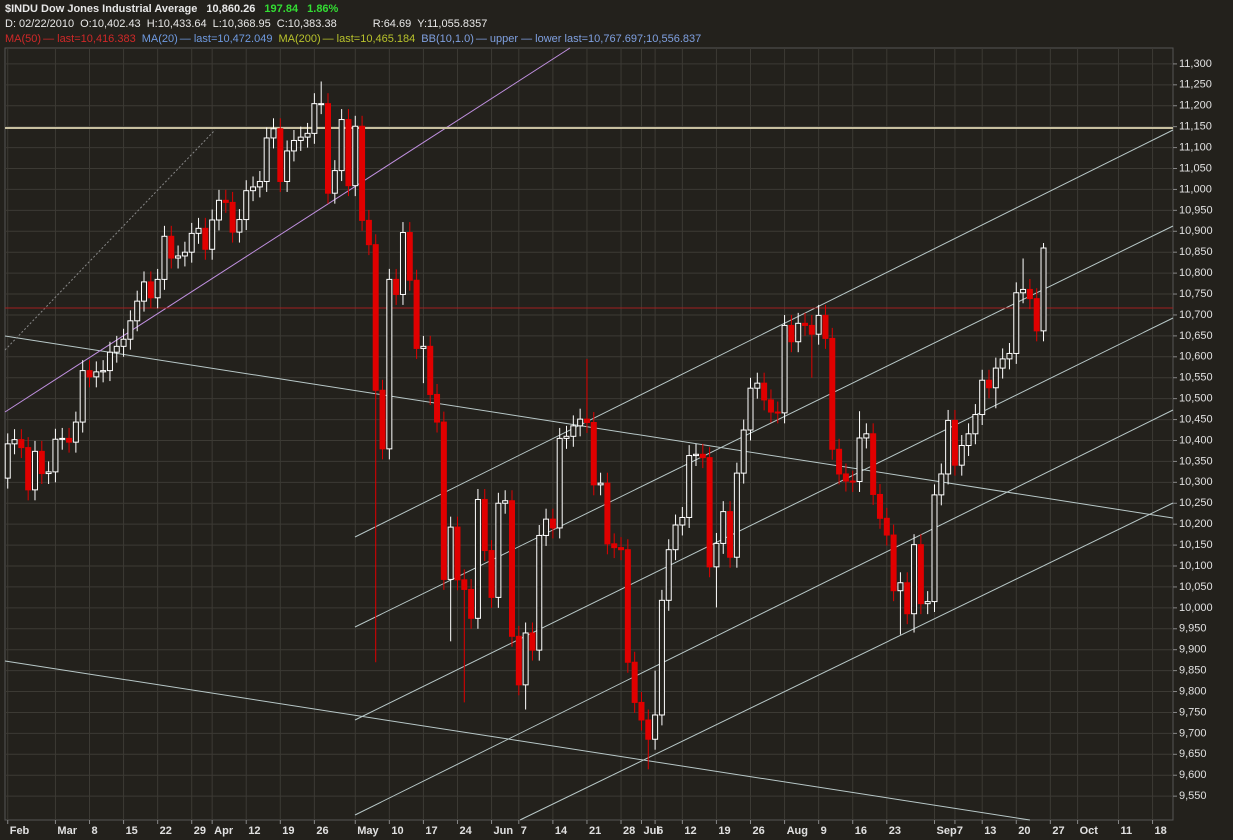 The height and width of the screenshot is (840, 1233). Describe the element at coordinates (200, 831) in the screenshot. I see `x-tick-label: 29` at that location.